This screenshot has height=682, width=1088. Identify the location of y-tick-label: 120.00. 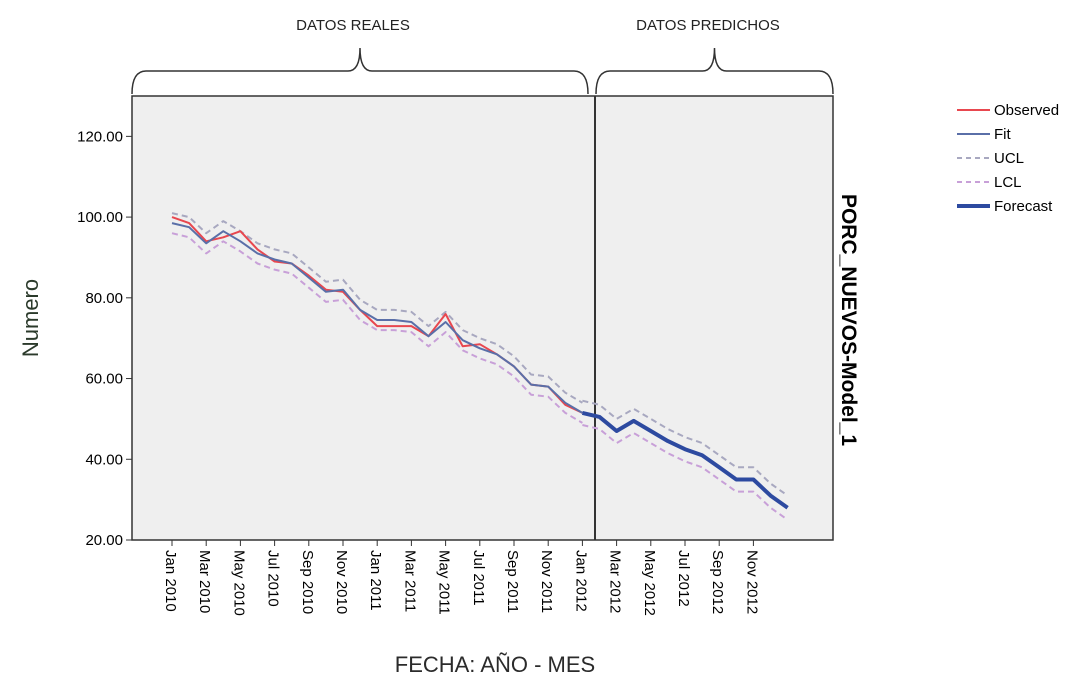
(100, 136).